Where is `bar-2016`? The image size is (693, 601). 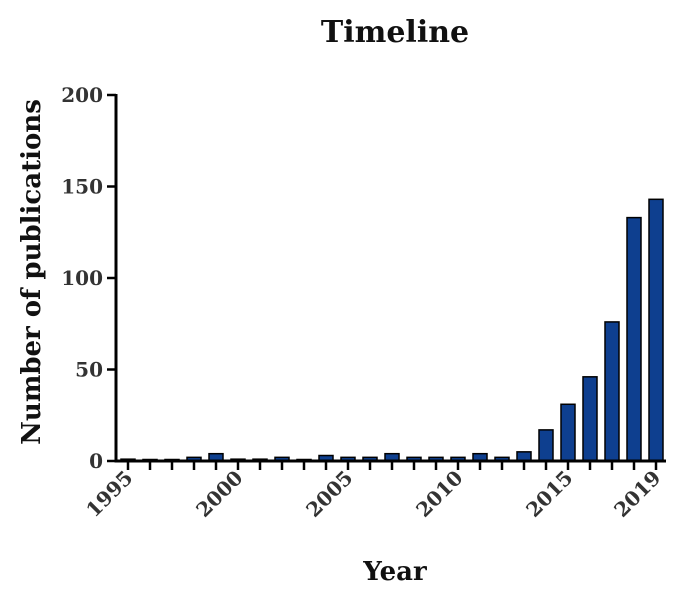 bar-2016 is located at coordinates (590, 419).